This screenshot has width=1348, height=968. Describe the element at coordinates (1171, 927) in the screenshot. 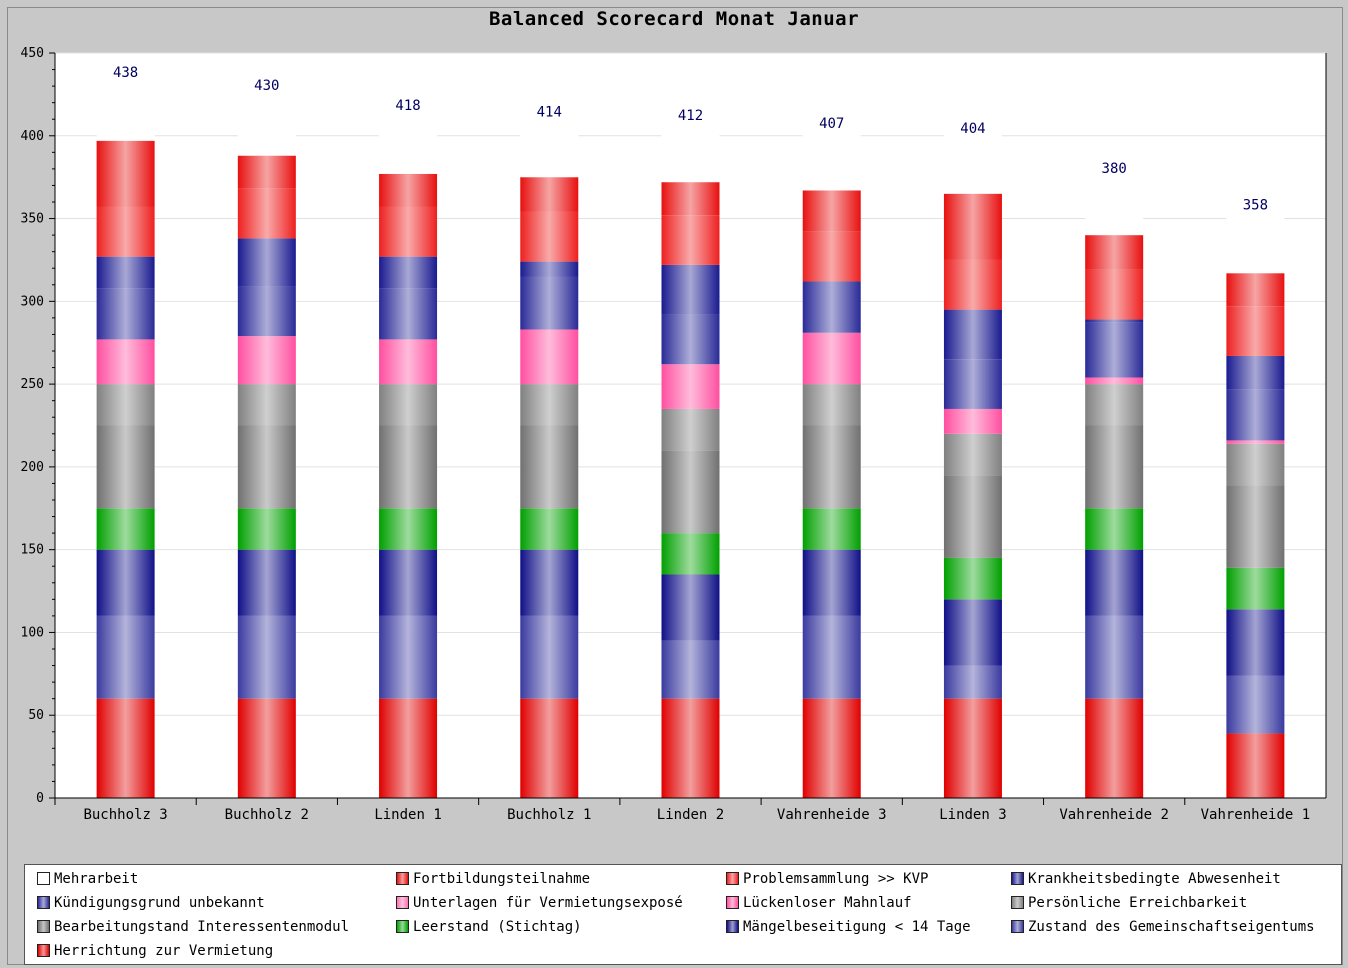

I see `legend-label: Zustand des Gemeinschaftseigentums` at that location.